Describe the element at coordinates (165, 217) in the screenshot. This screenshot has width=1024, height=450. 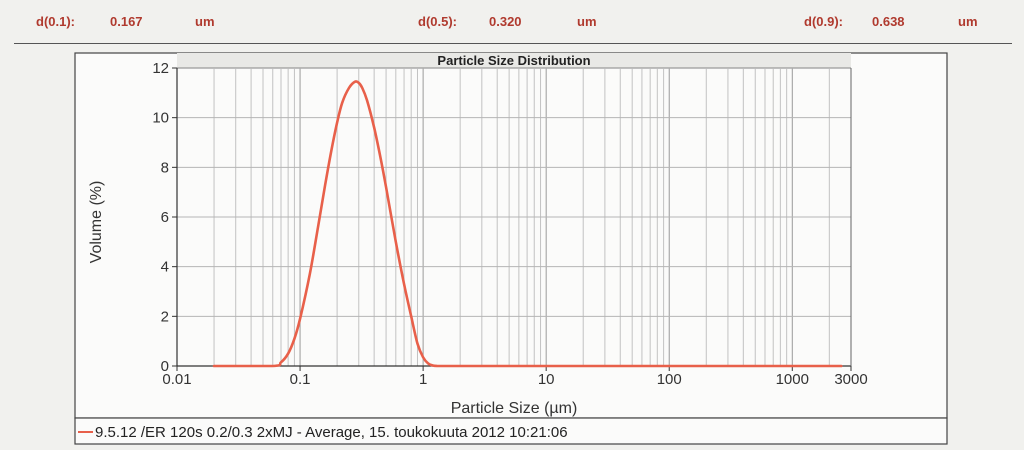
I see `y-tick-label: 6` at that location.